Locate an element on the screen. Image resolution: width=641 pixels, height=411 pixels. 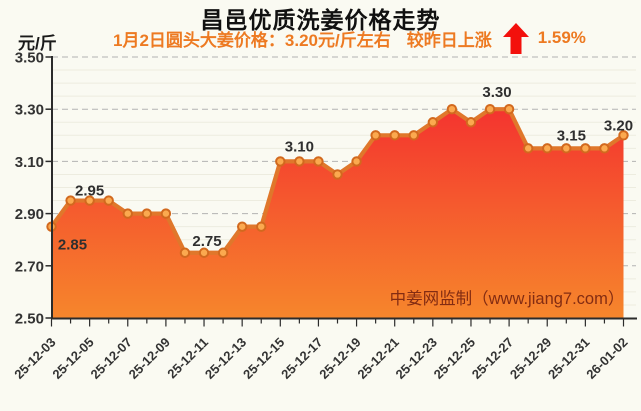
up-arrow-icon is located at coordinates (515, 38).